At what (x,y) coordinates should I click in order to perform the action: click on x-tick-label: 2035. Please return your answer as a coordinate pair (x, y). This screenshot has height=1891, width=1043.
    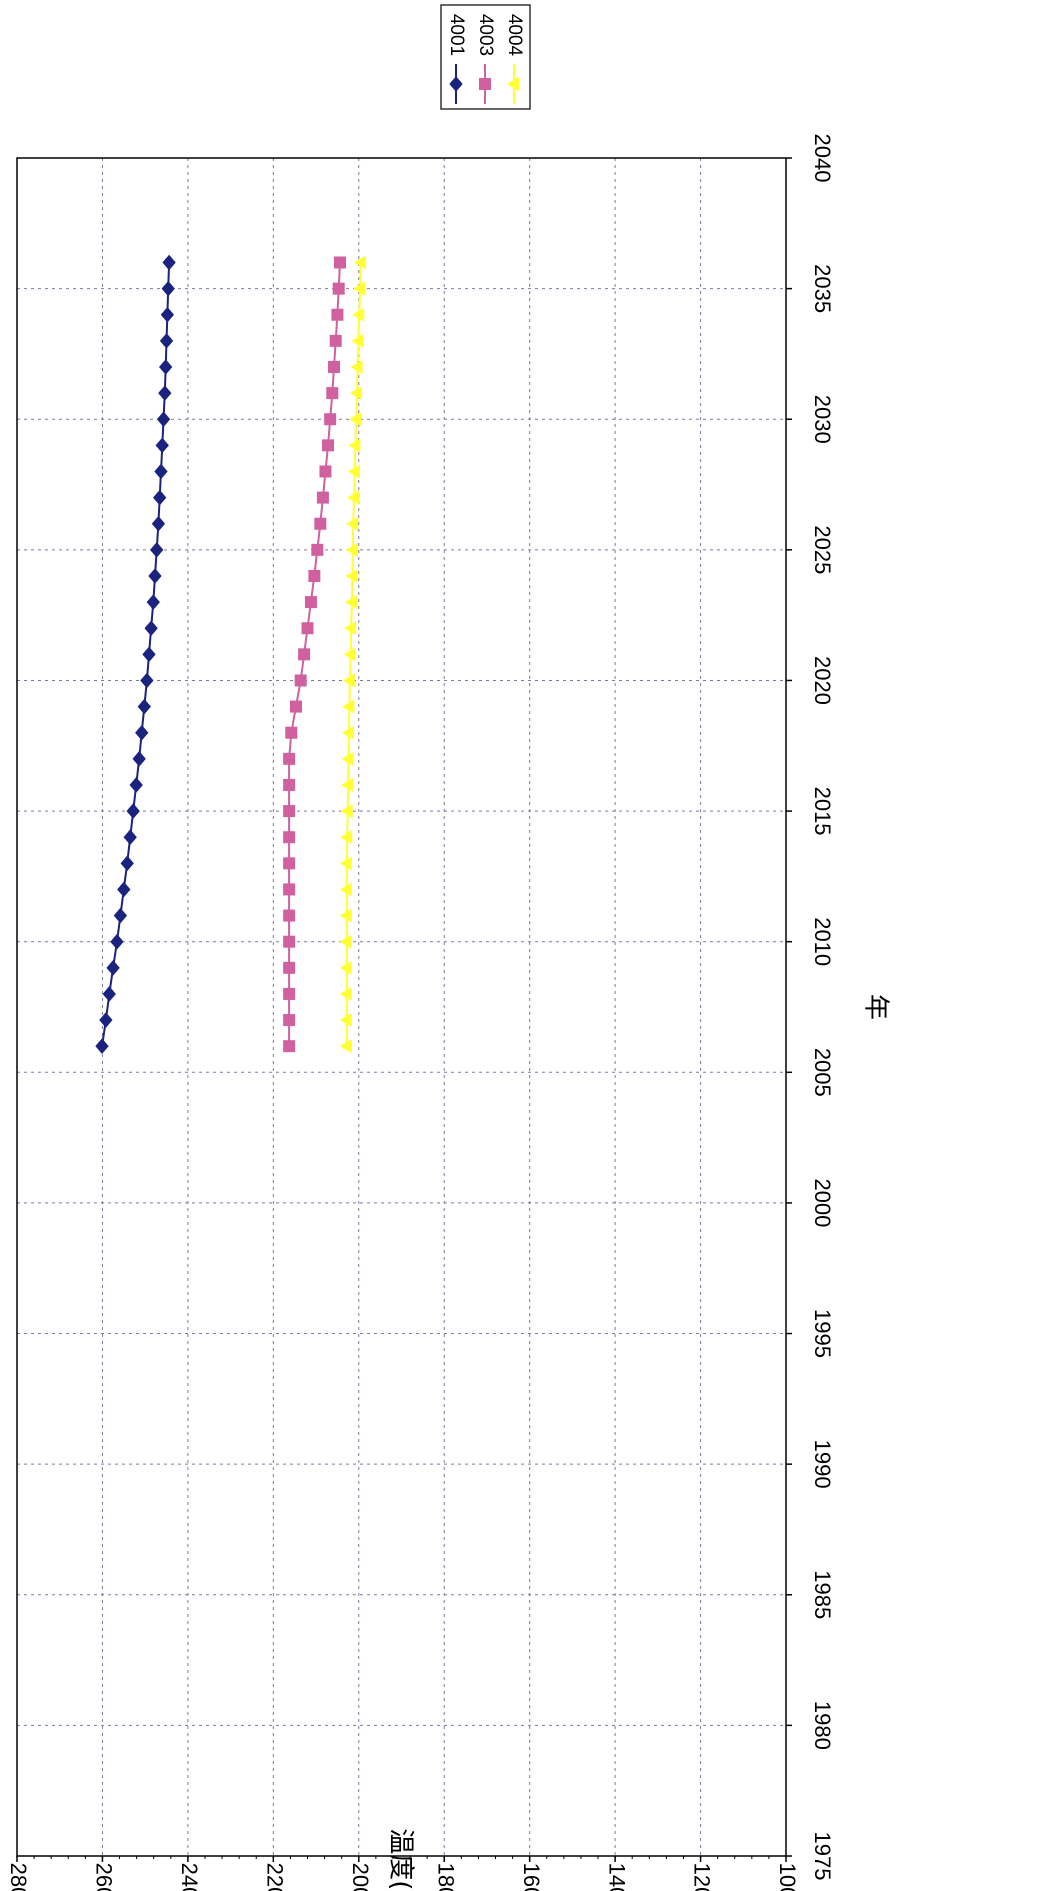
    Looking at the image, I should click on (822, 288).